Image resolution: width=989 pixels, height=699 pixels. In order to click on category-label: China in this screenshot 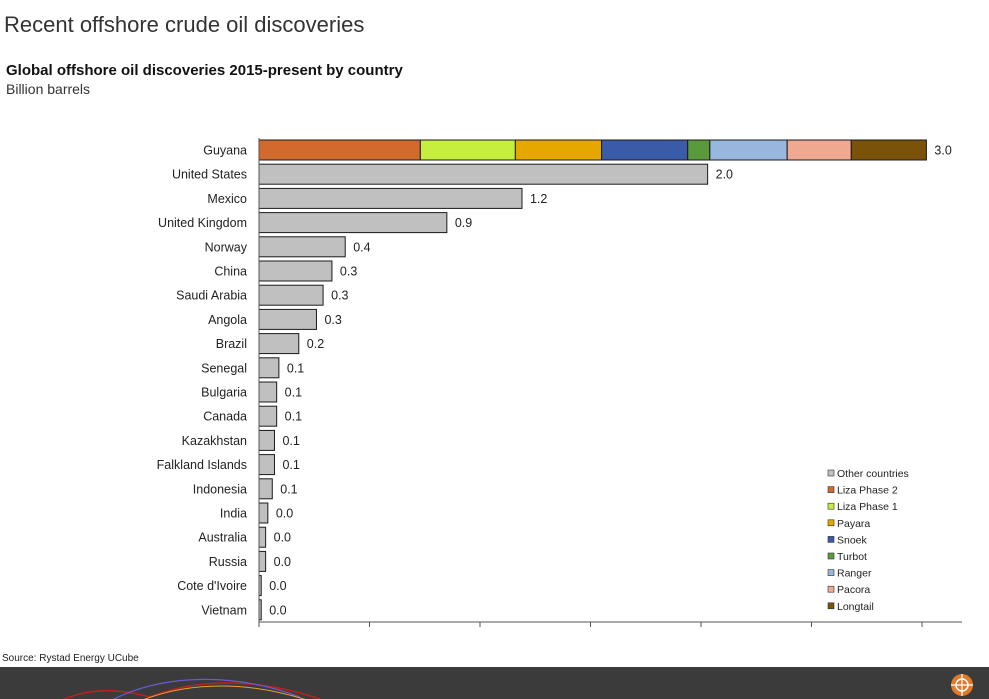, I will do `click(230, 272)`.